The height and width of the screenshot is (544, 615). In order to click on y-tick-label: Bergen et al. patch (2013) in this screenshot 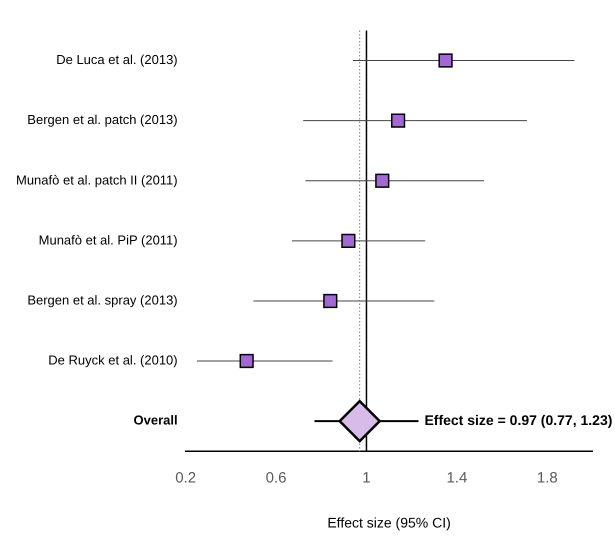, I will do `click(102, 120)`.